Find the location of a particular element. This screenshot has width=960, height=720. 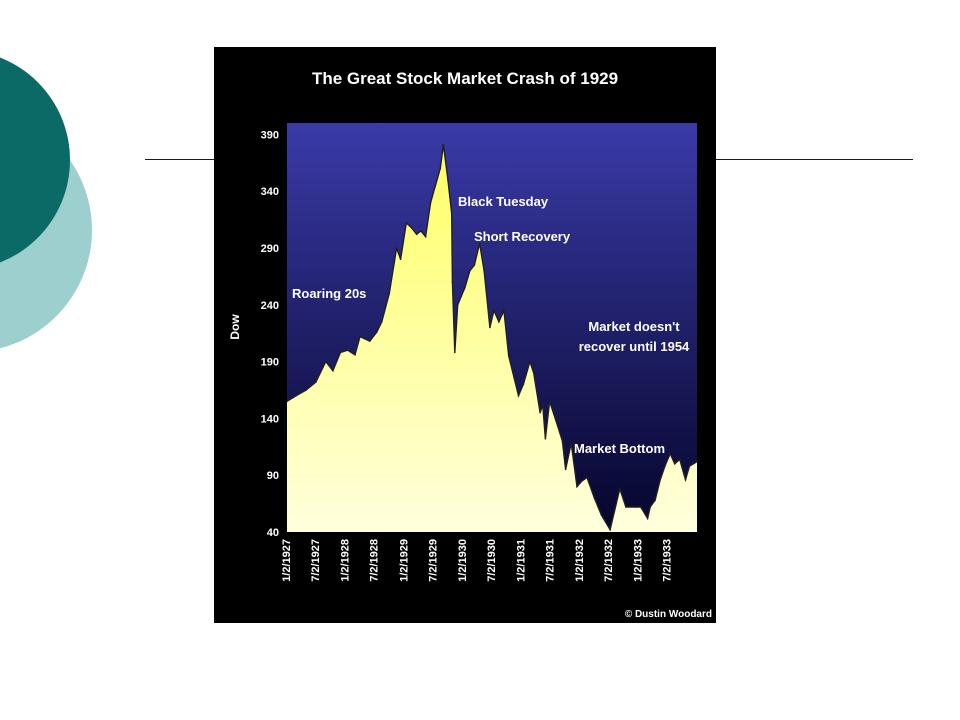

annotation-label: recover until 1954 is located at coordinates (634, 346).